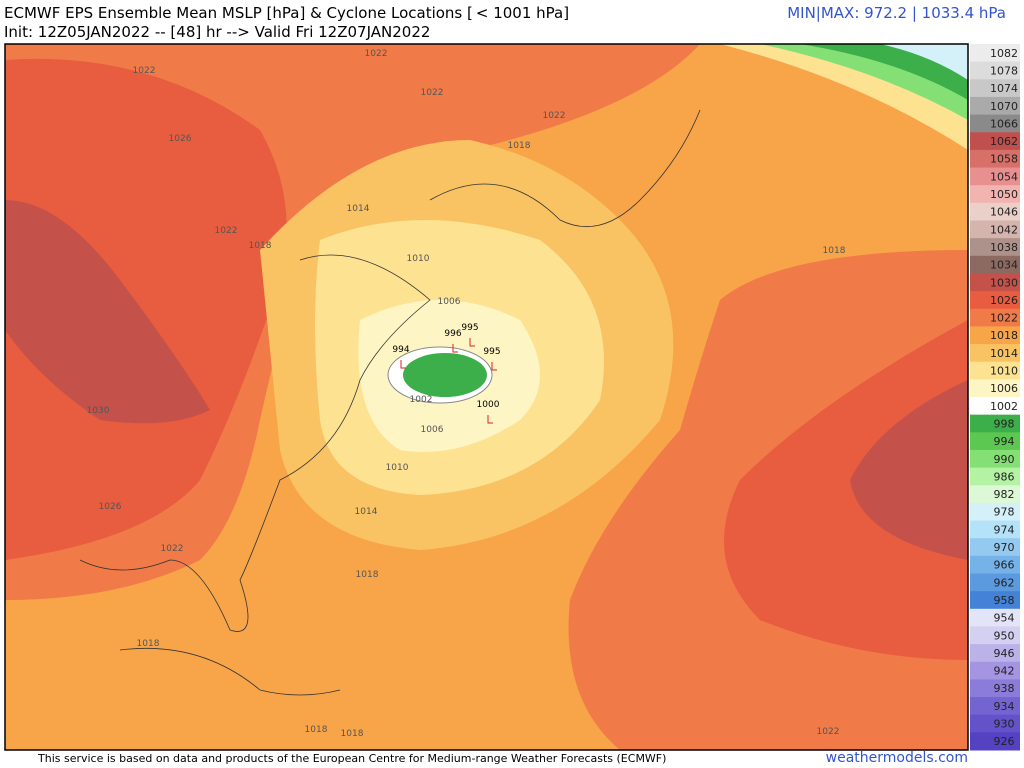 This screenshot has height=768, width=1024. What do you see at coordinates (1004, 371) in the screenshot?
I see `colorbar-label: 1010` at bounding box center [1004, 371].